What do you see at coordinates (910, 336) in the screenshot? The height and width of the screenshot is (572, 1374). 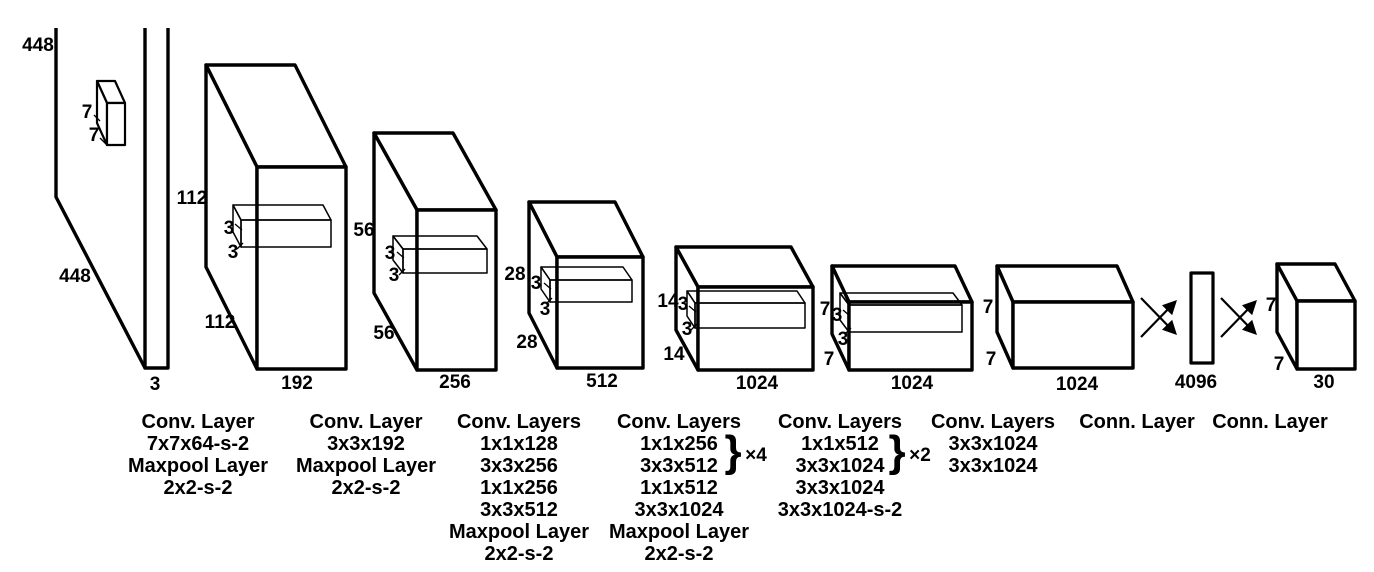 I see `volume5-front-face` at bounding box center [910, 336].